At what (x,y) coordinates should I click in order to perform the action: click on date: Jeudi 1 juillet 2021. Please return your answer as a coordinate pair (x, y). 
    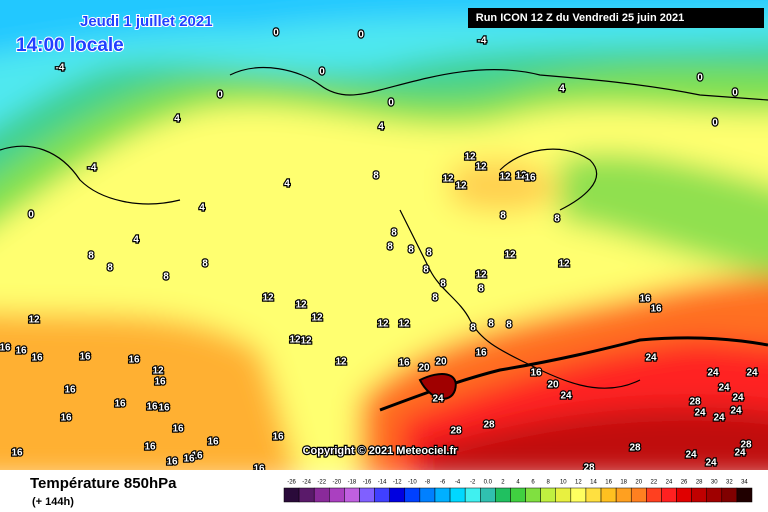
    Looking at the image, I should click on (146, 21).